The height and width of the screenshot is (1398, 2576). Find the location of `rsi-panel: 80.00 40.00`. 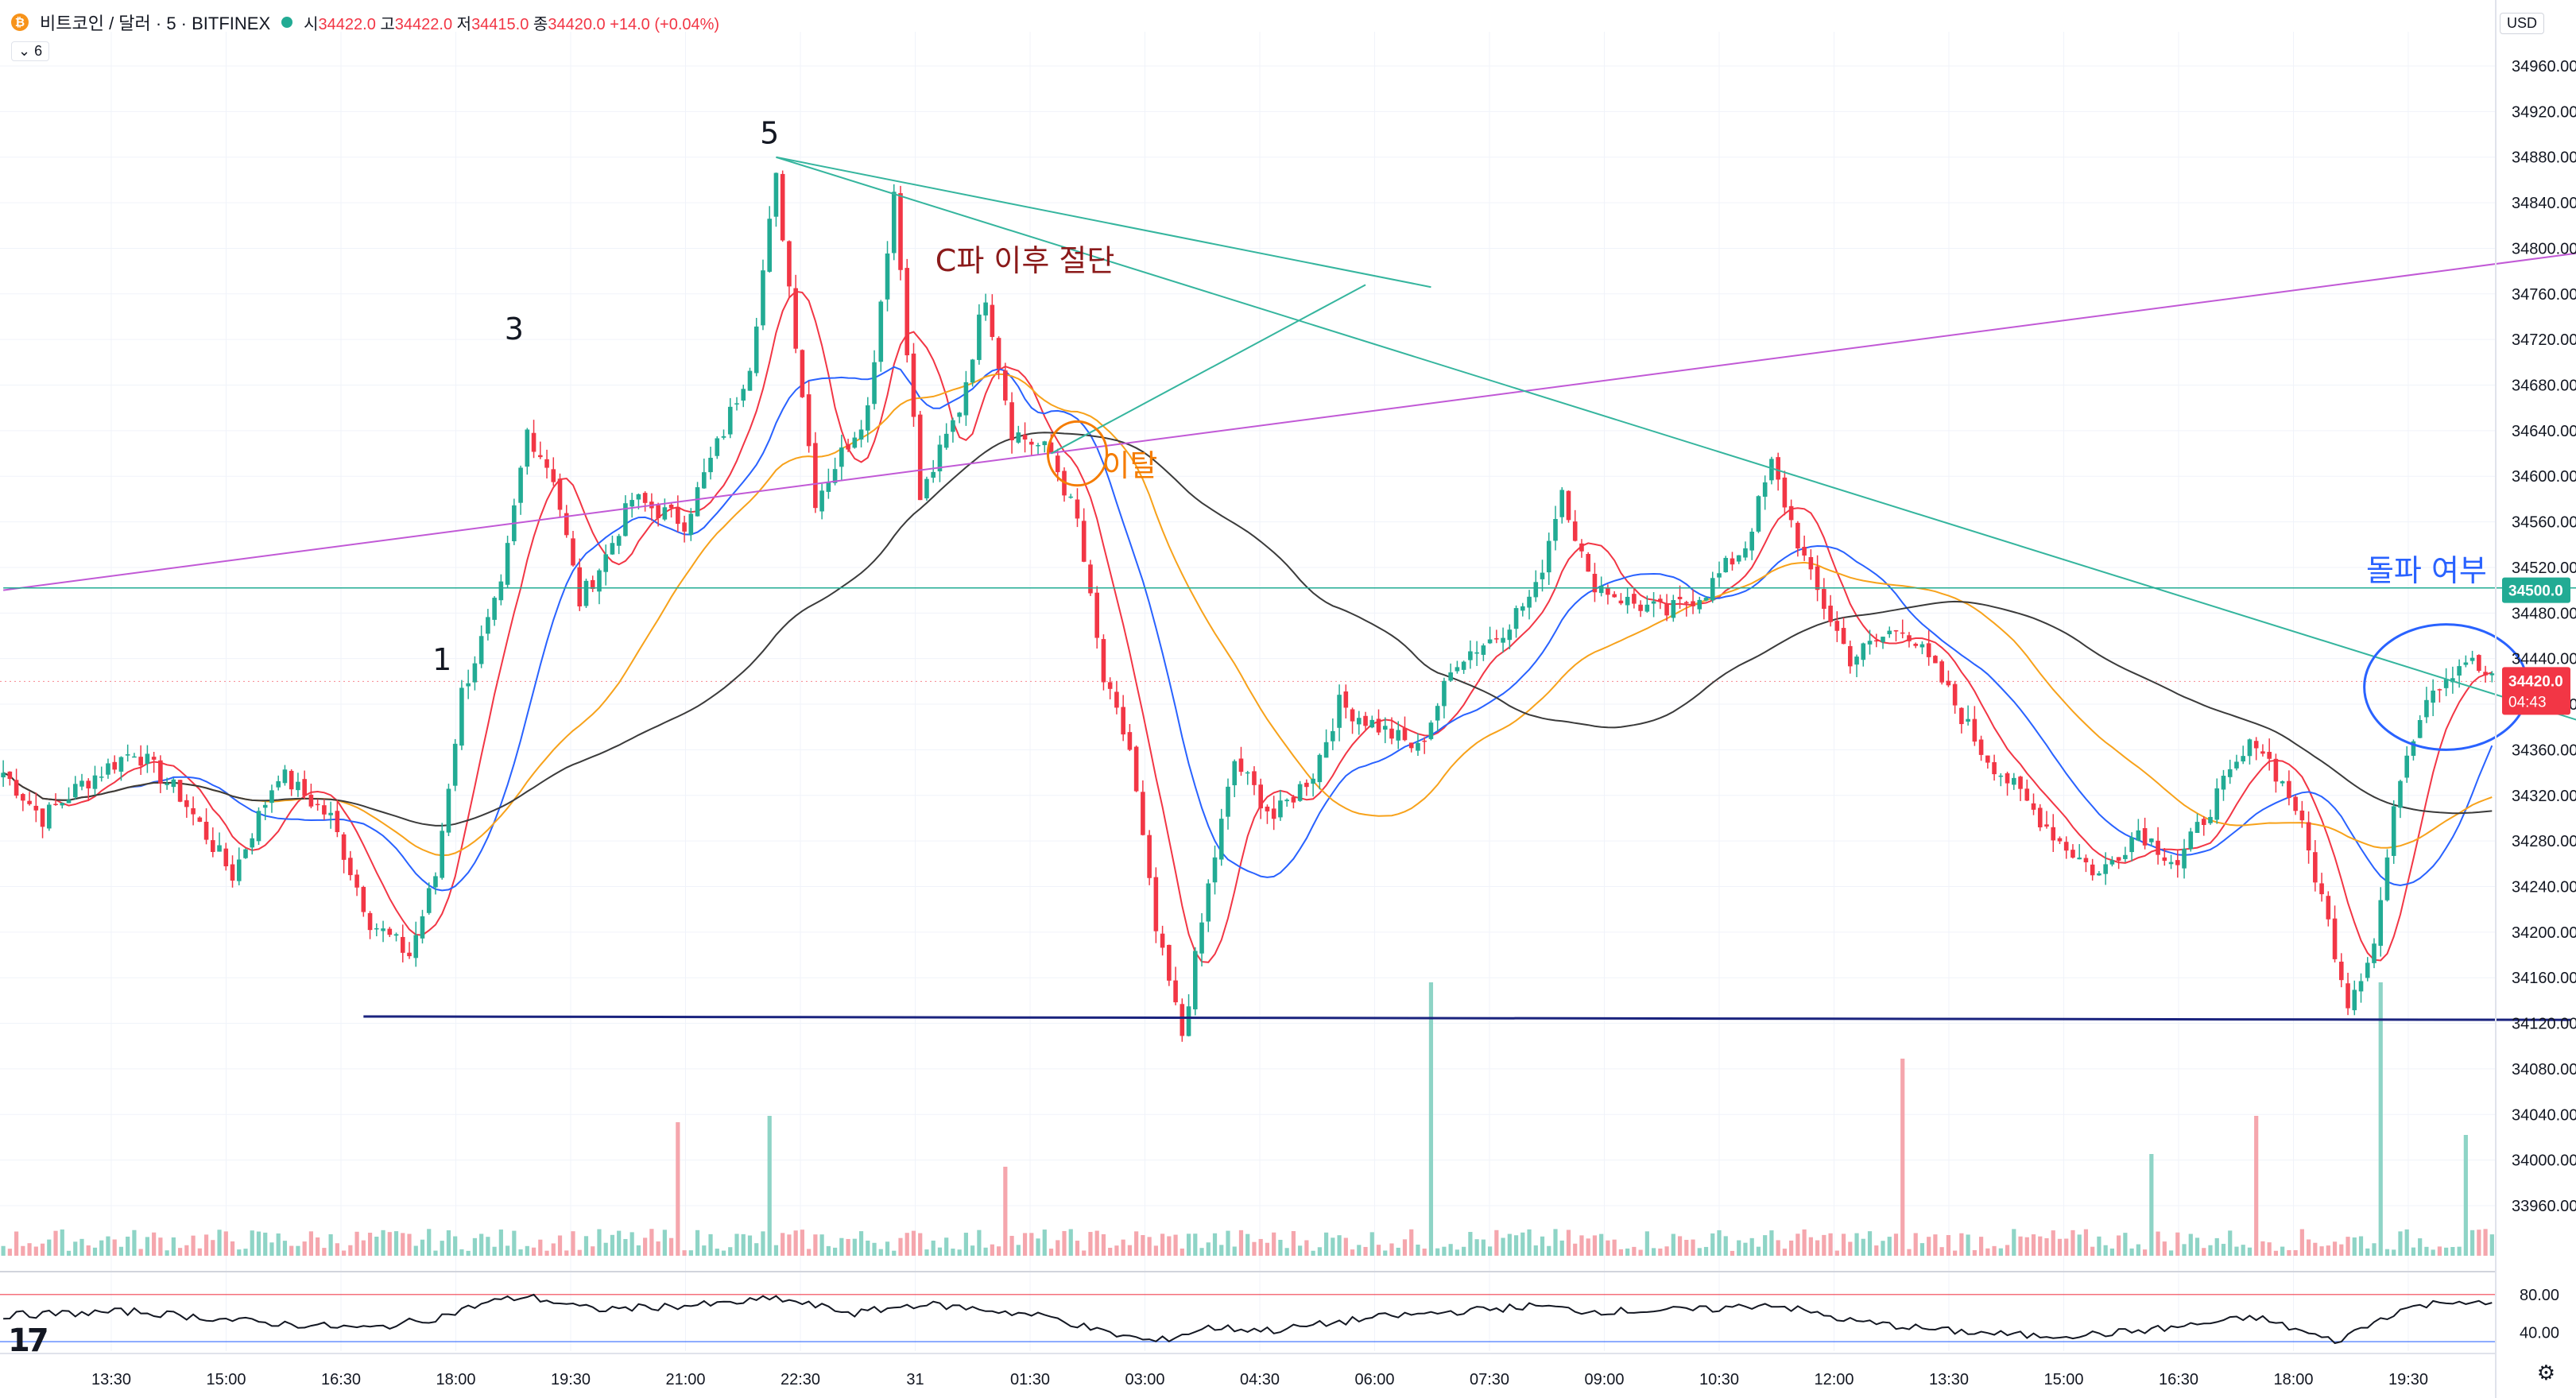

rsi-panel: 80.00 40.00 is located at coordinates (1279, 1308).